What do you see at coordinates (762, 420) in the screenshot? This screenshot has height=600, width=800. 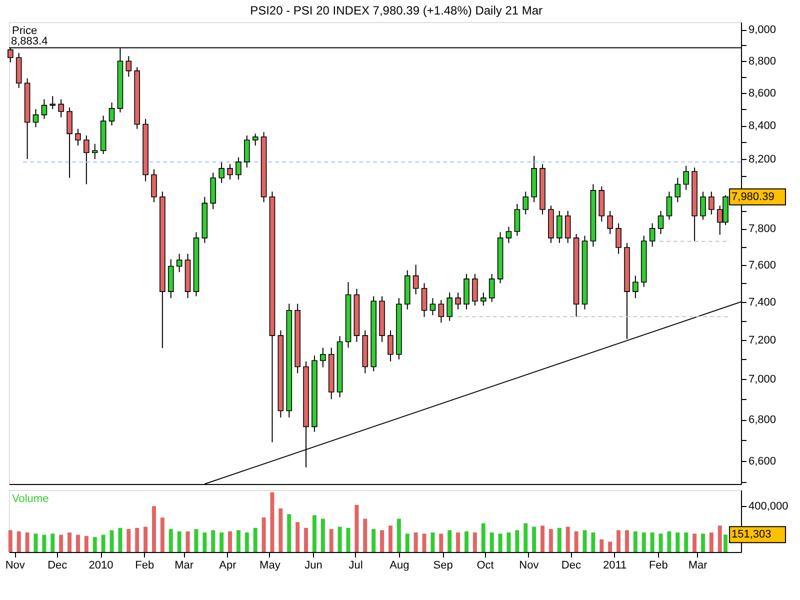 I see `y-tick-label: 6,800` at bounding box center [762, 420].